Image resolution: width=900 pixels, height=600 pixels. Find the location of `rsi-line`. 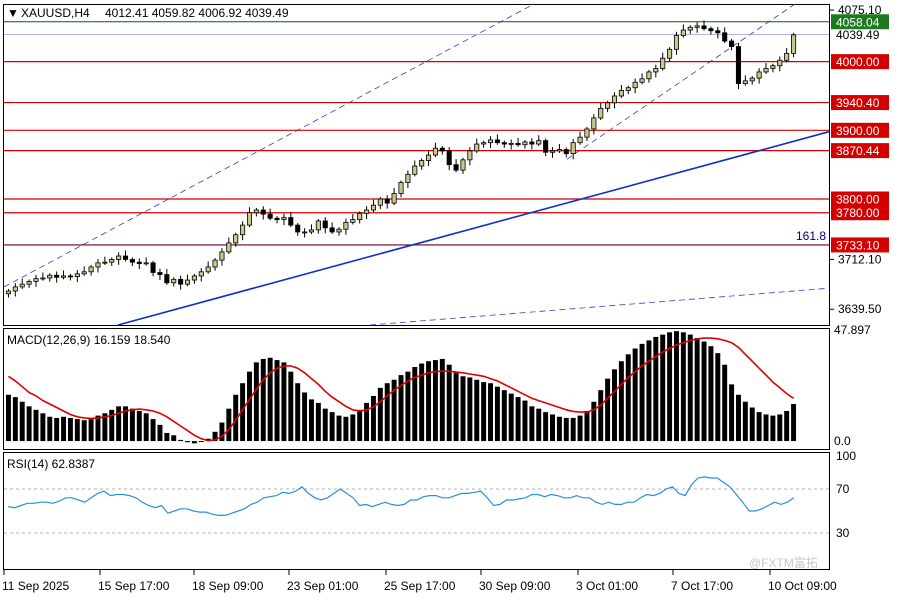

rsi-line is located at coordinates (401, 496).